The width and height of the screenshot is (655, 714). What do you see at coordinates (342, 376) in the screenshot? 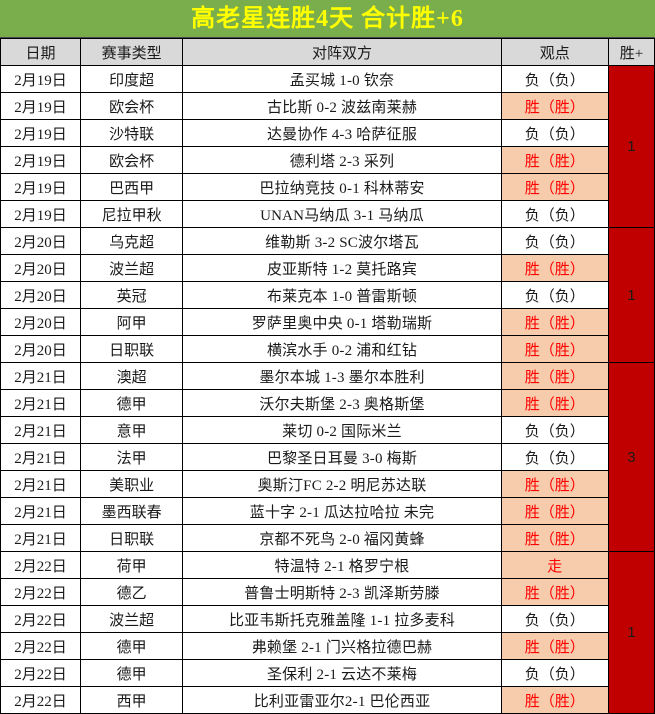
I see `cell-matchup: 墨尔本城 1-3 墨尔本胜利` at bounding box center [342, 376].